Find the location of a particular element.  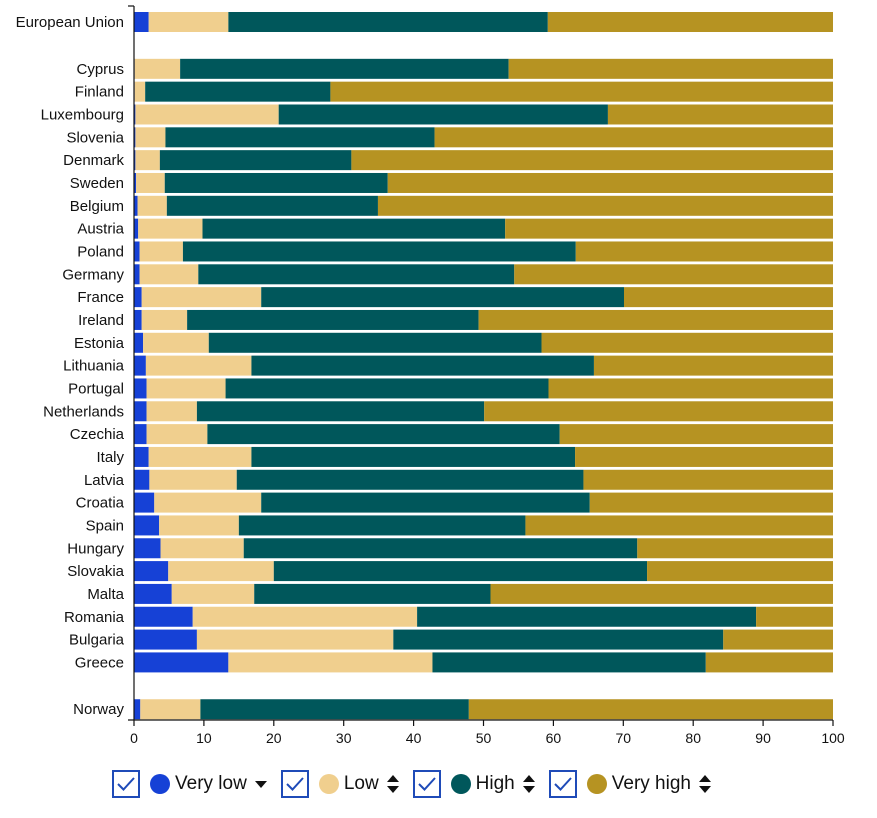

sort-down-icon is located at coordinates (261, 784).